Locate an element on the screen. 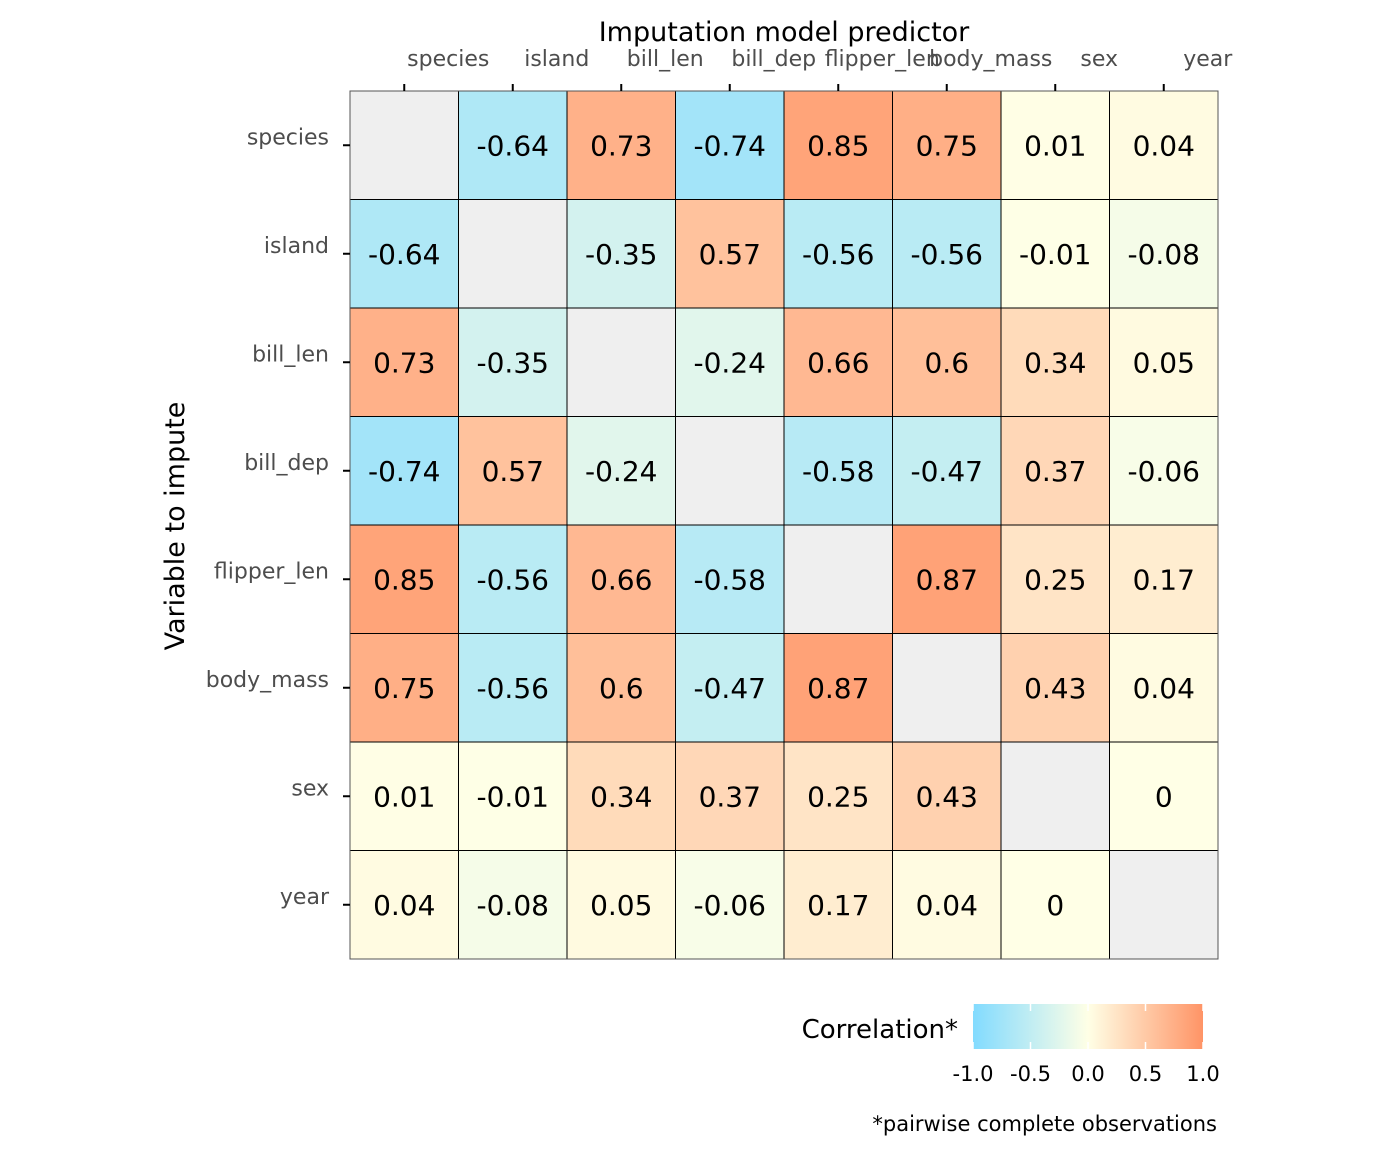 The width and height of the screenshot is (1382, 1152). cell-value-label: -0.74 is located at coordinates (730, 145).